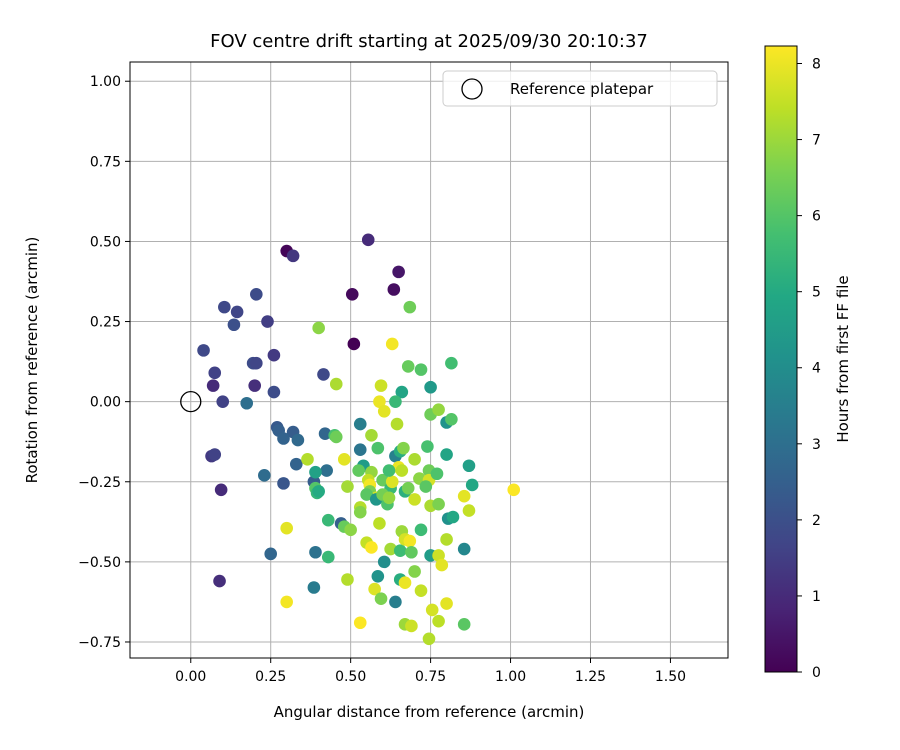  I want to click on legend-label: Reference platepar, so click(582, 89).